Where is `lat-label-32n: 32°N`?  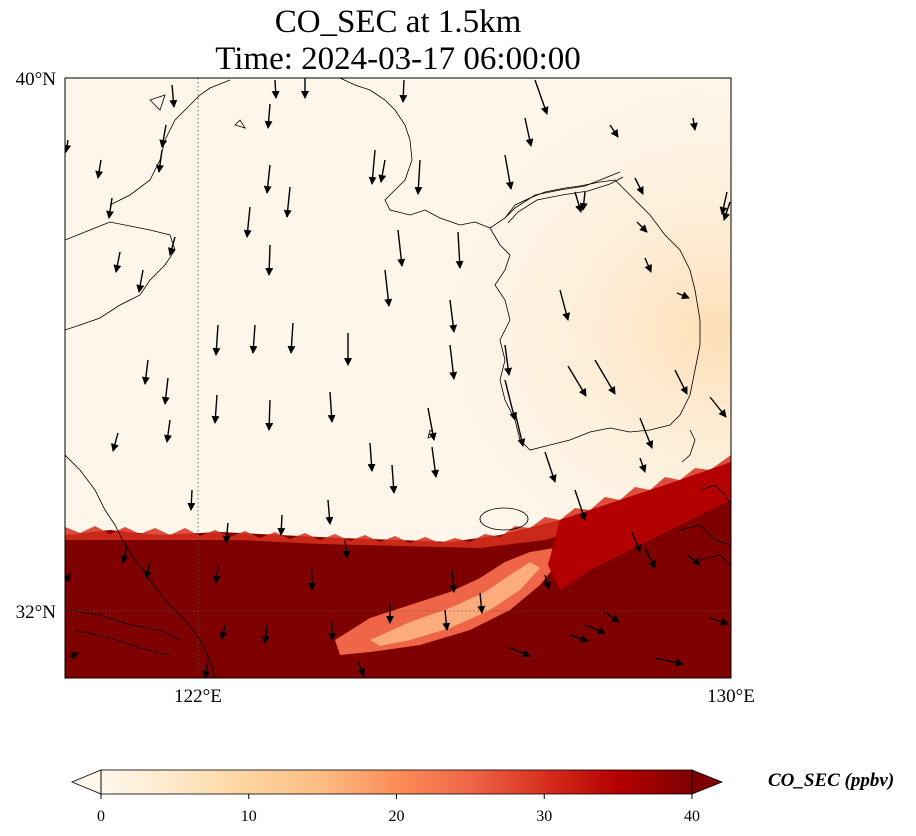
lat-label-32n: 32°N is located at coordinates (36, 612).